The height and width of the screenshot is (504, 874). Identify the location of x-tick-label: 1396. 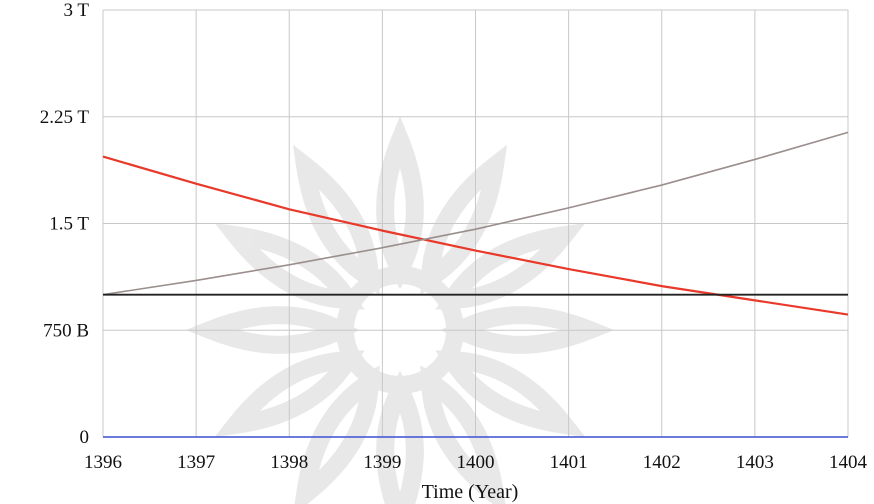
(103, 462).